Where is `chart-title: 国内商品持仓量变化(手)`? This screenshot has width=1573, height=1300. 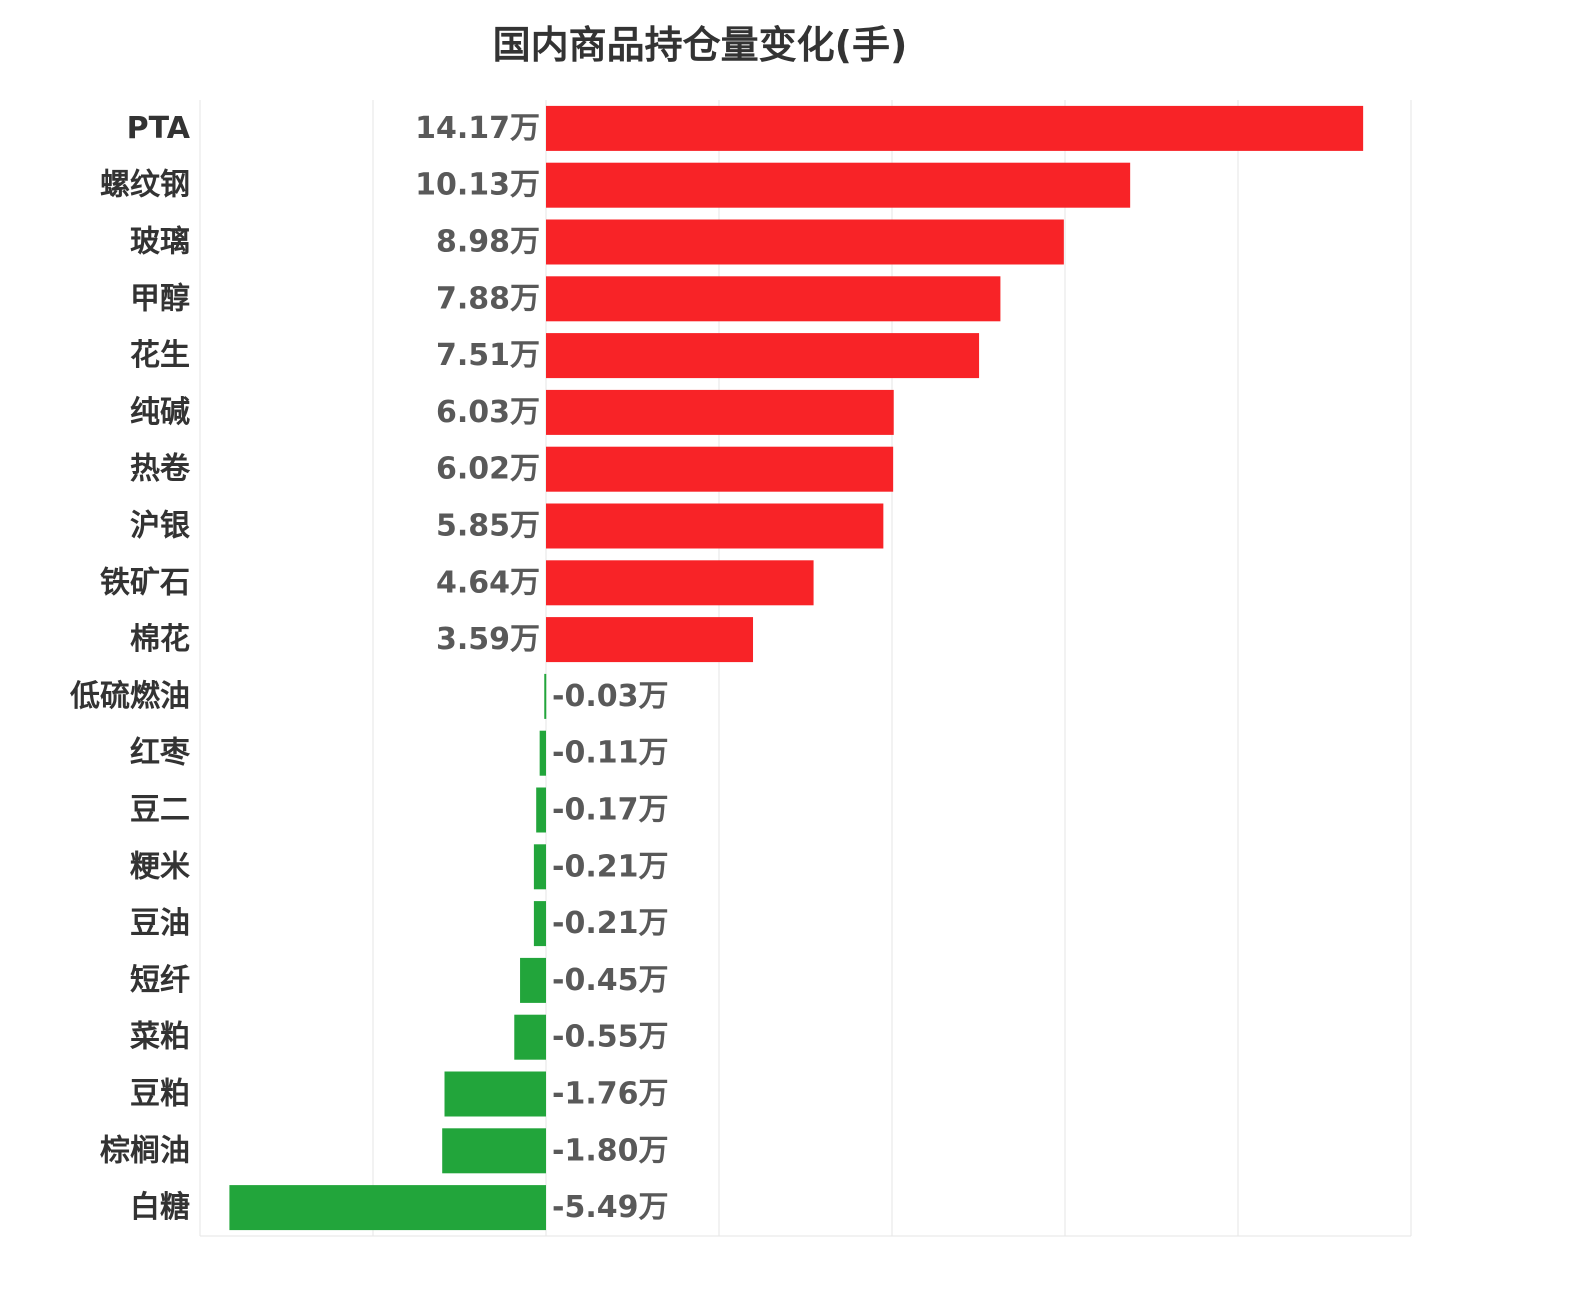 chart-title: 国内商品持仓量变化(手) is located at coordinates (700, 45).